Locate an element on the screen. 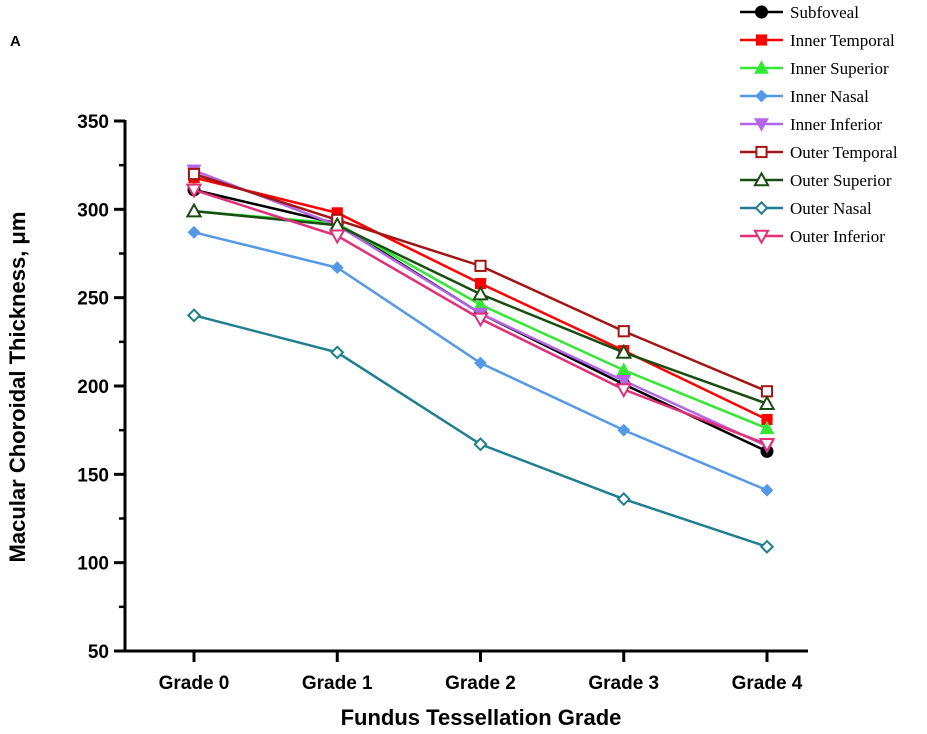 The height and width of the screenshot is (734, 927). legend-label: Inner Superior is located at coordinates (839, 68).